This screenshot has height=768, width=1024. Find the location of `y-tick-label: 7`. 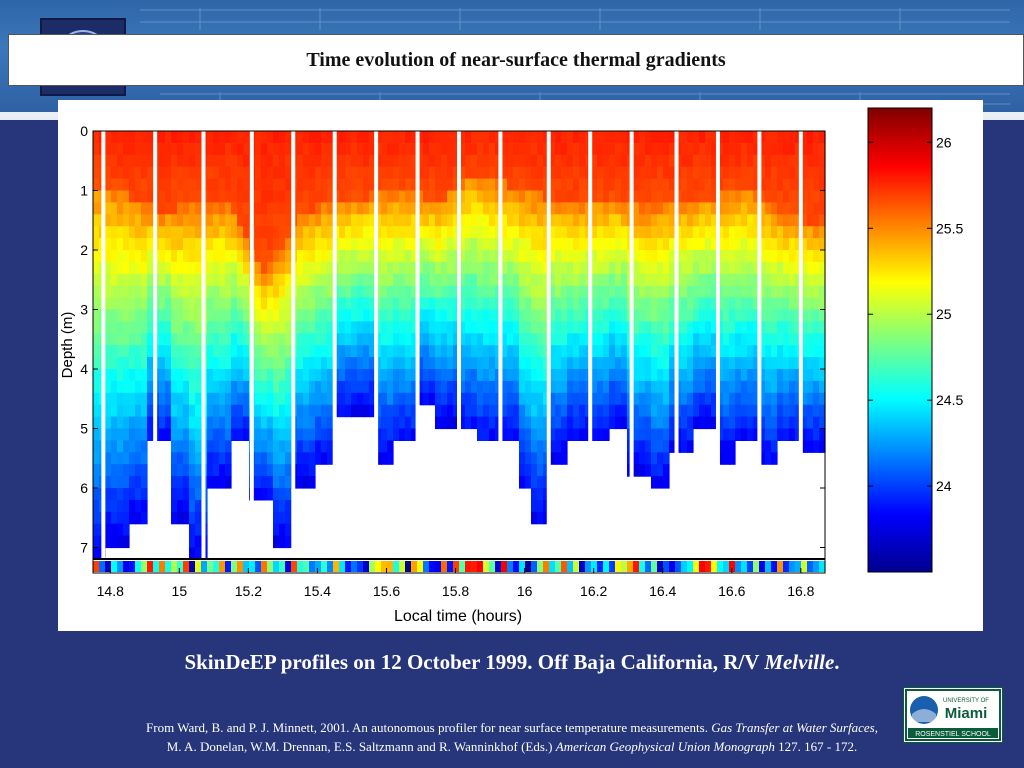

y-tick-label: 7 is located at coordinates (84, 548).